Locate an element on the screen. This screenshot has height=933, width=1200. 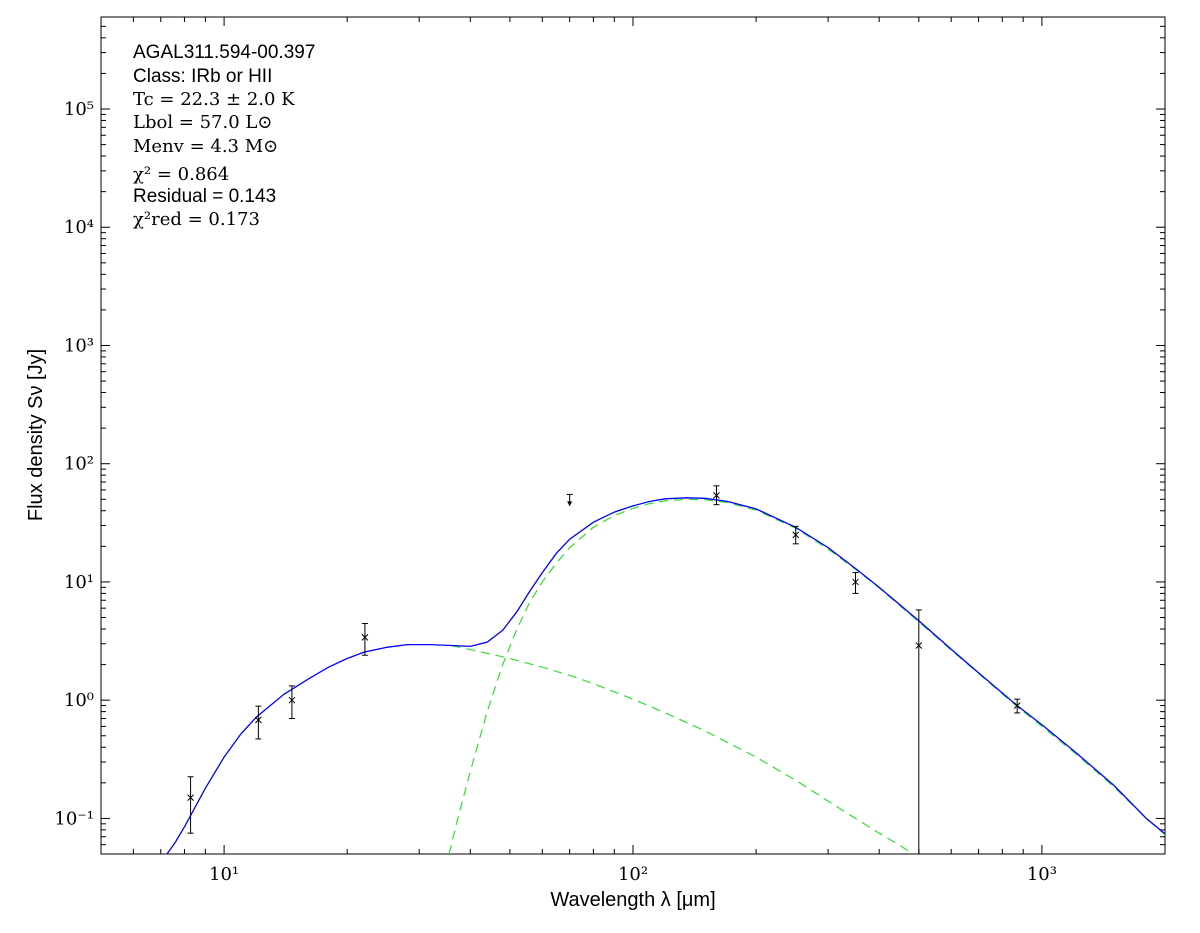
y-tick-label: 10² is located at coordinates (79, 464).